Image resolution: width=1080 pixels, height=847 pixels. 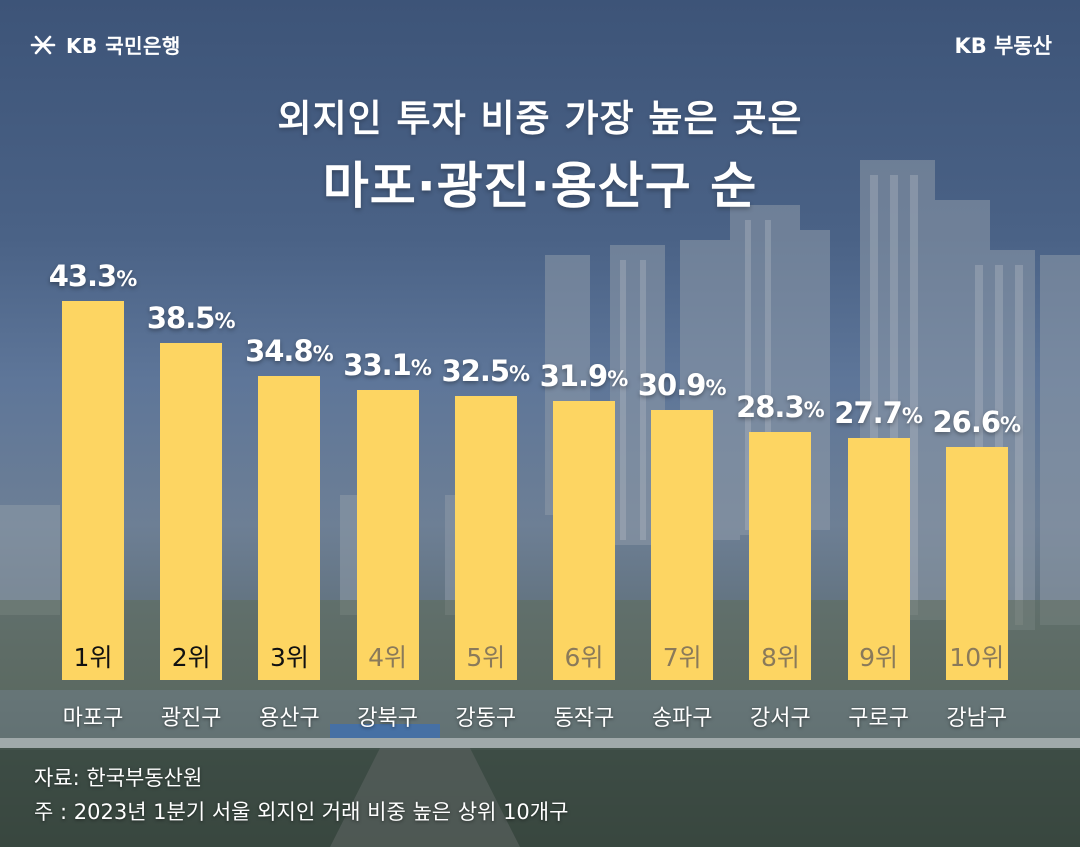 I want to click on data-label-5: 32.5%, so click(x=486, y=371).